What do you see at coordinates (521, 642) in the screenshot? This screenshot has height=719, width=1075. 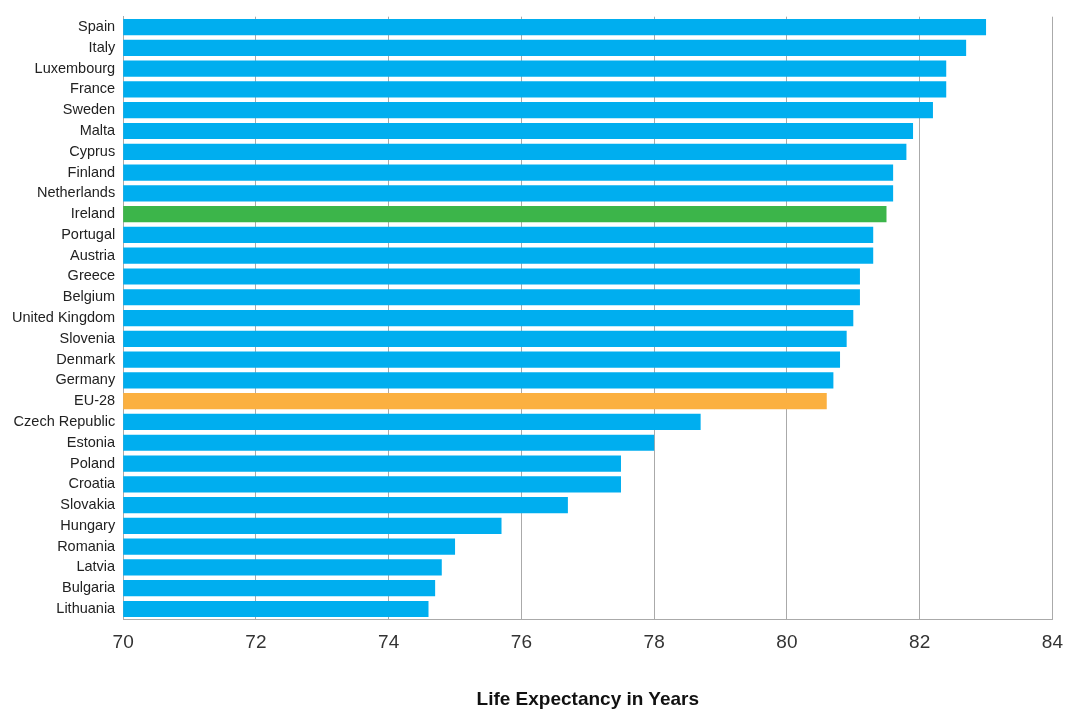 I see `x-tick-label: 76` at bounding box center [521, 642].